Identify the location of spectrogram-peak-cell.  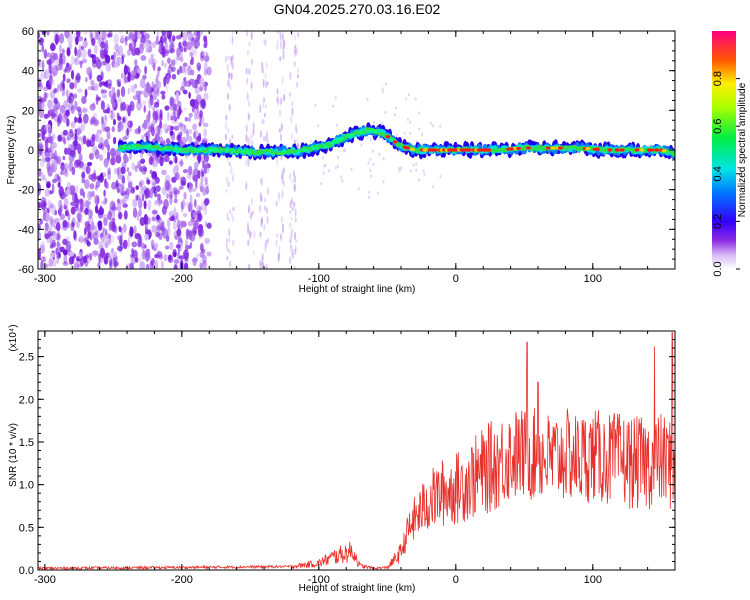
(664, 151).